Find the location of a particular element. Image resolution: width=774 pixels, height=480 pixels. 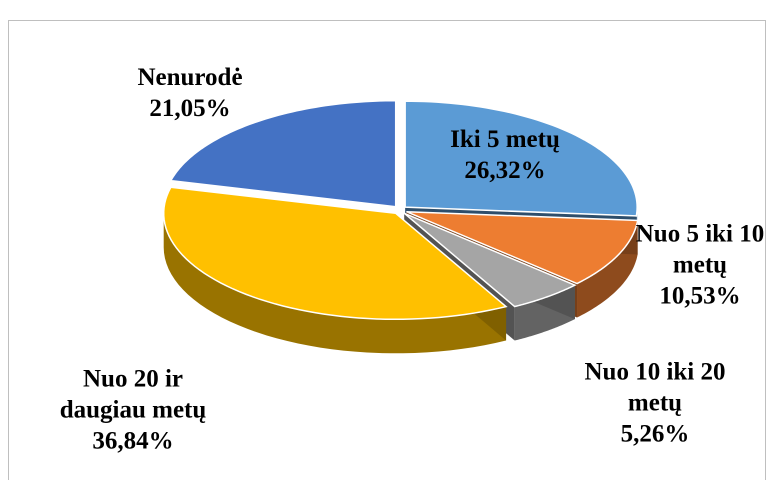

value-label: 21,05% is located at coordinates (190, 108).